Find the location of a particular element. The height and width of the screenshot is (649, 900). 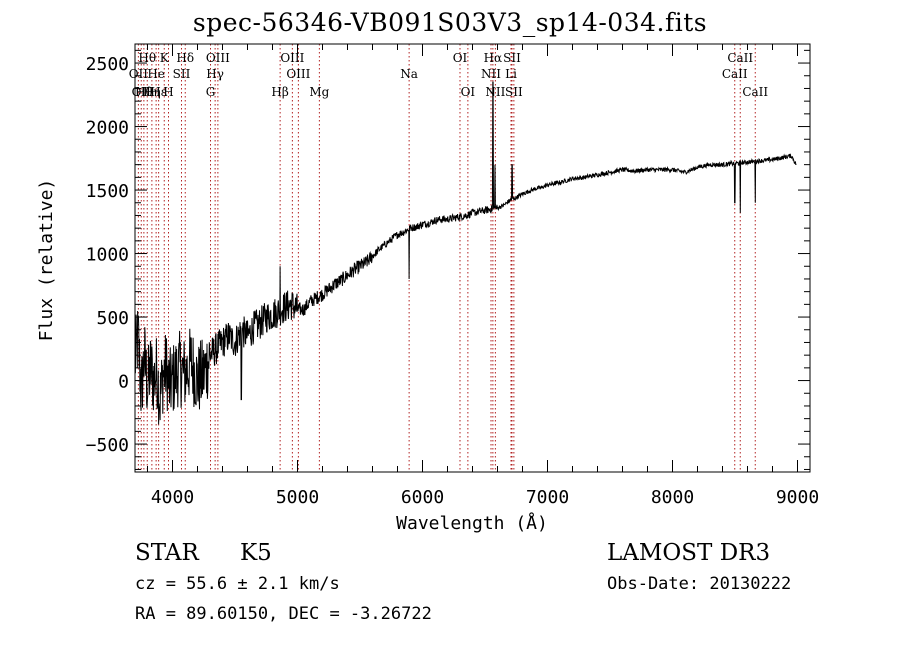

x-axis-label: Wavelength (Å) is located at coordinates (472, 523).